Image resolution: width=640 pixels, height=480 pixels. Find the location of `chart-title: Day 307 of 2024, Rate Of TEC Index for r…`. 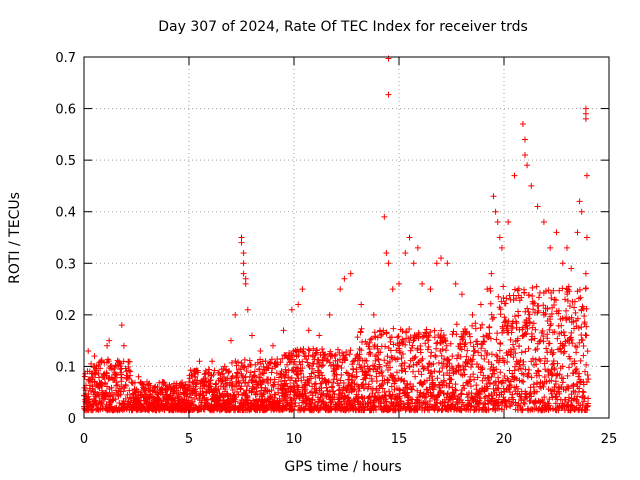

chart-title: Day 307 of 2024, Rate Of TEC Index for r… is located at coordinates (343, 27).